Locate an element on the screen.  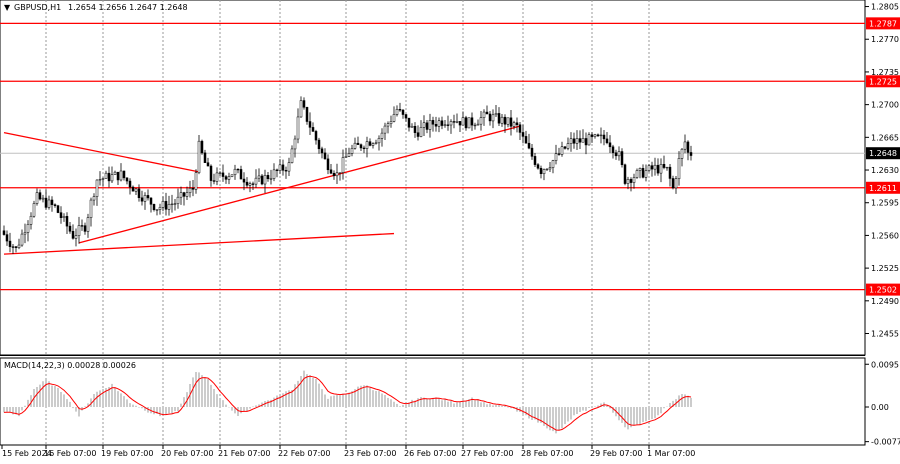
time-label: 21 Feb 07:00 is located at coordinates (244, 453).